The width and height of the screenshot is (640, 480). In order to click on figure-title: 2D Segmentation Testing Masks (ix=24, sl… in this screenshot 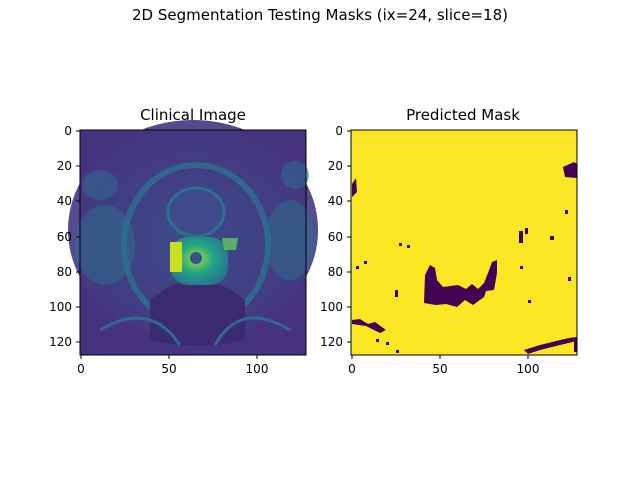, I will do `click(320, 15)`.